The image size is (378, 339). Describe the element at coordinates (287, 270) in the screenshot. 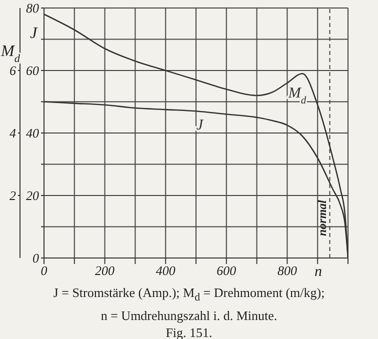

I see `x-tick-label: 800` at that location.